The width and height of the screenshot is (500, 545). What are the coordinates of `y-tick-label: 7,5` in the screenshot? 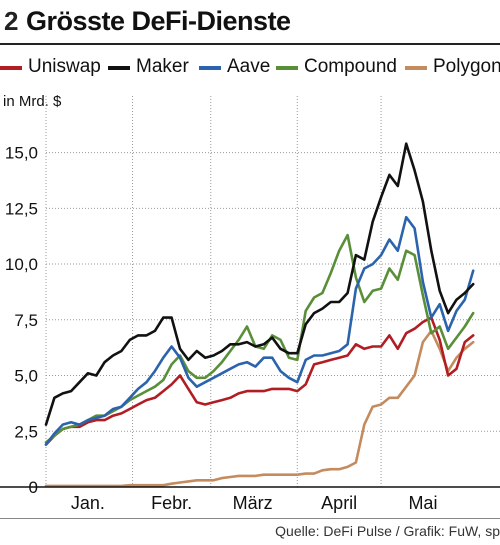 It's located at (26, 320).